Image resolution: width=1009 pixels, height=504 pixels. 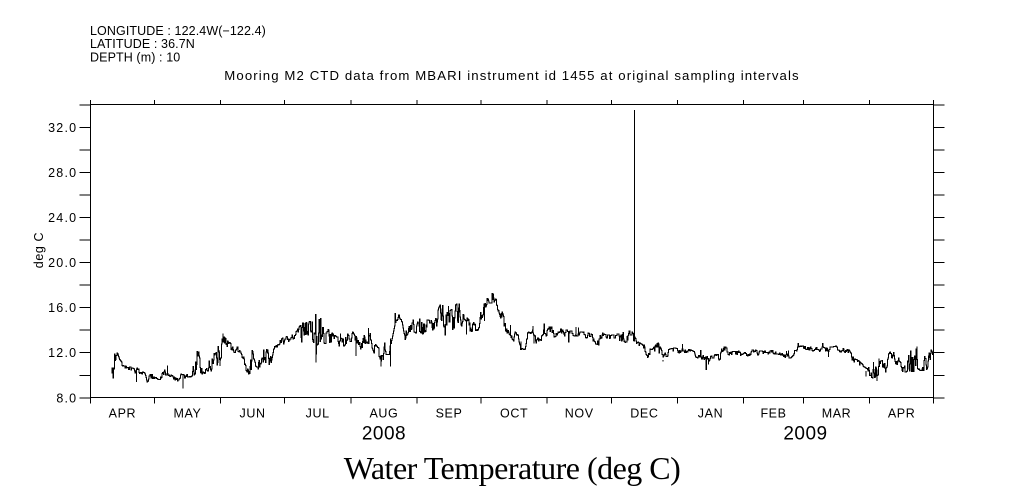 What do you see at coordinates (62, 173) in the screenshot?
I see `svg-text: 28.0` at bounding box center [62, 173].